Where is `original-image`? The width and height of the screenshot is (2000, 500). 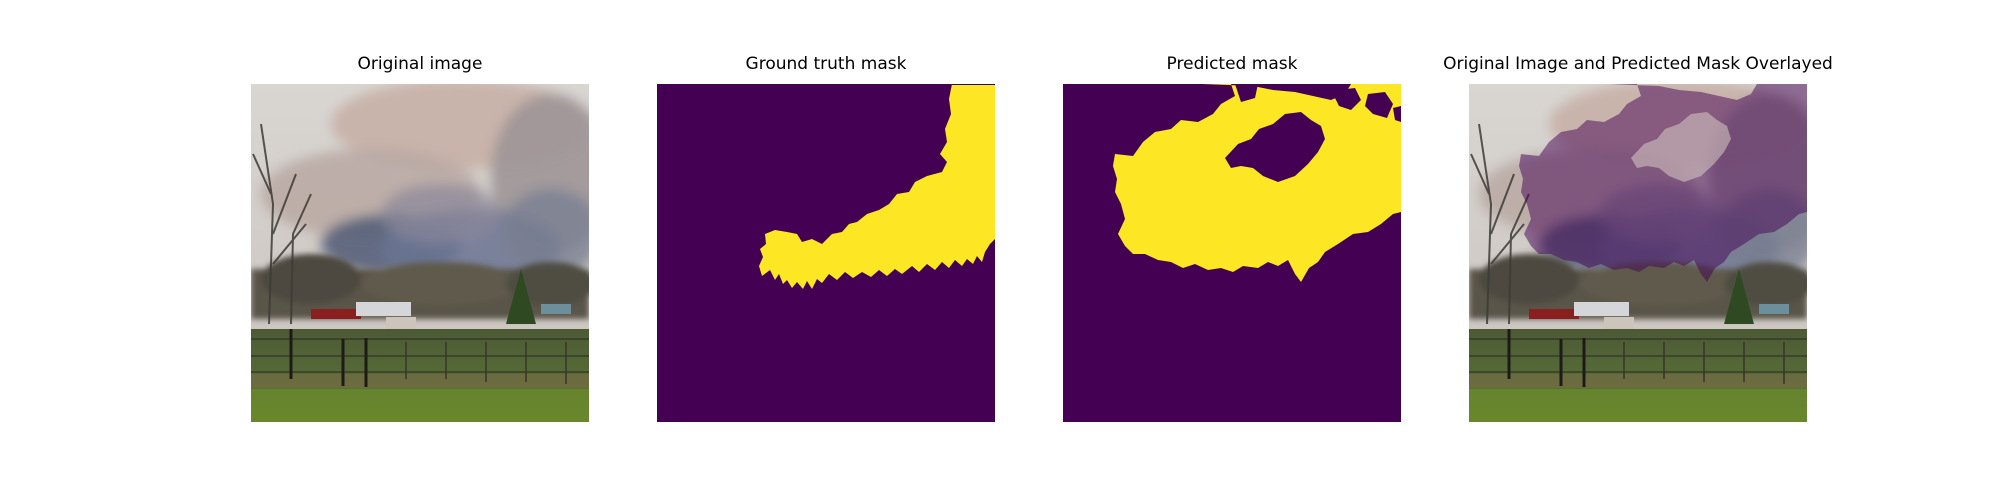
original-image is located at coordinates (420, 253).